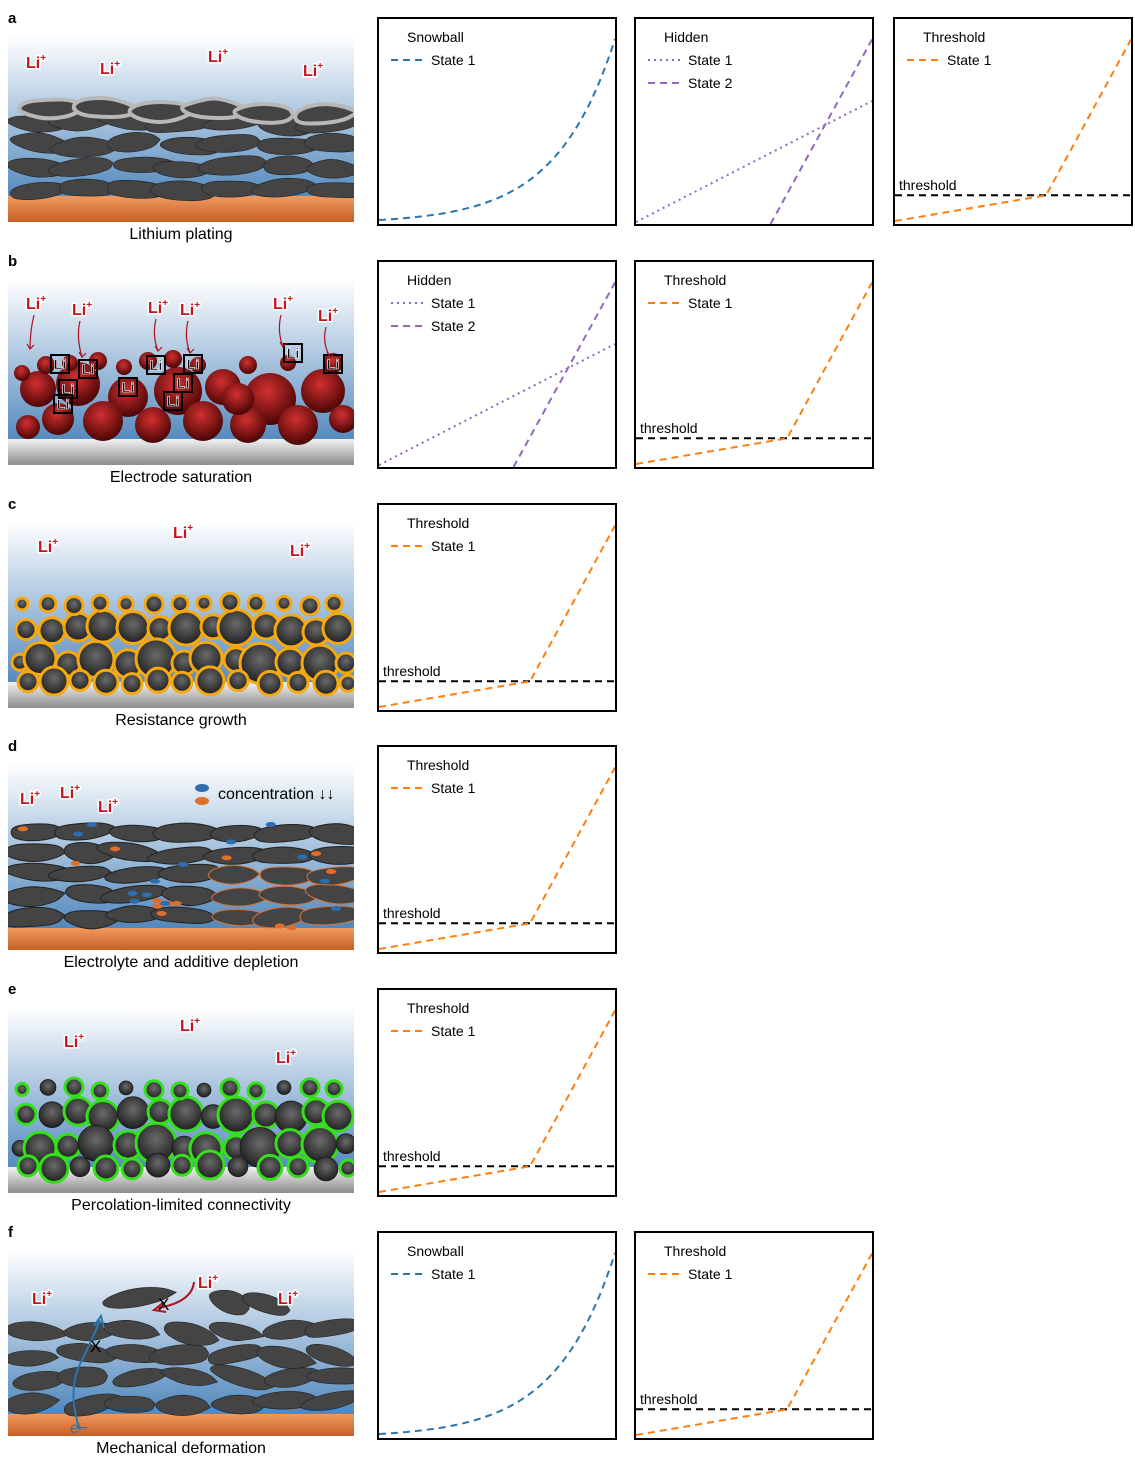  I want to click on series-state-2-line, so click(563, 374).